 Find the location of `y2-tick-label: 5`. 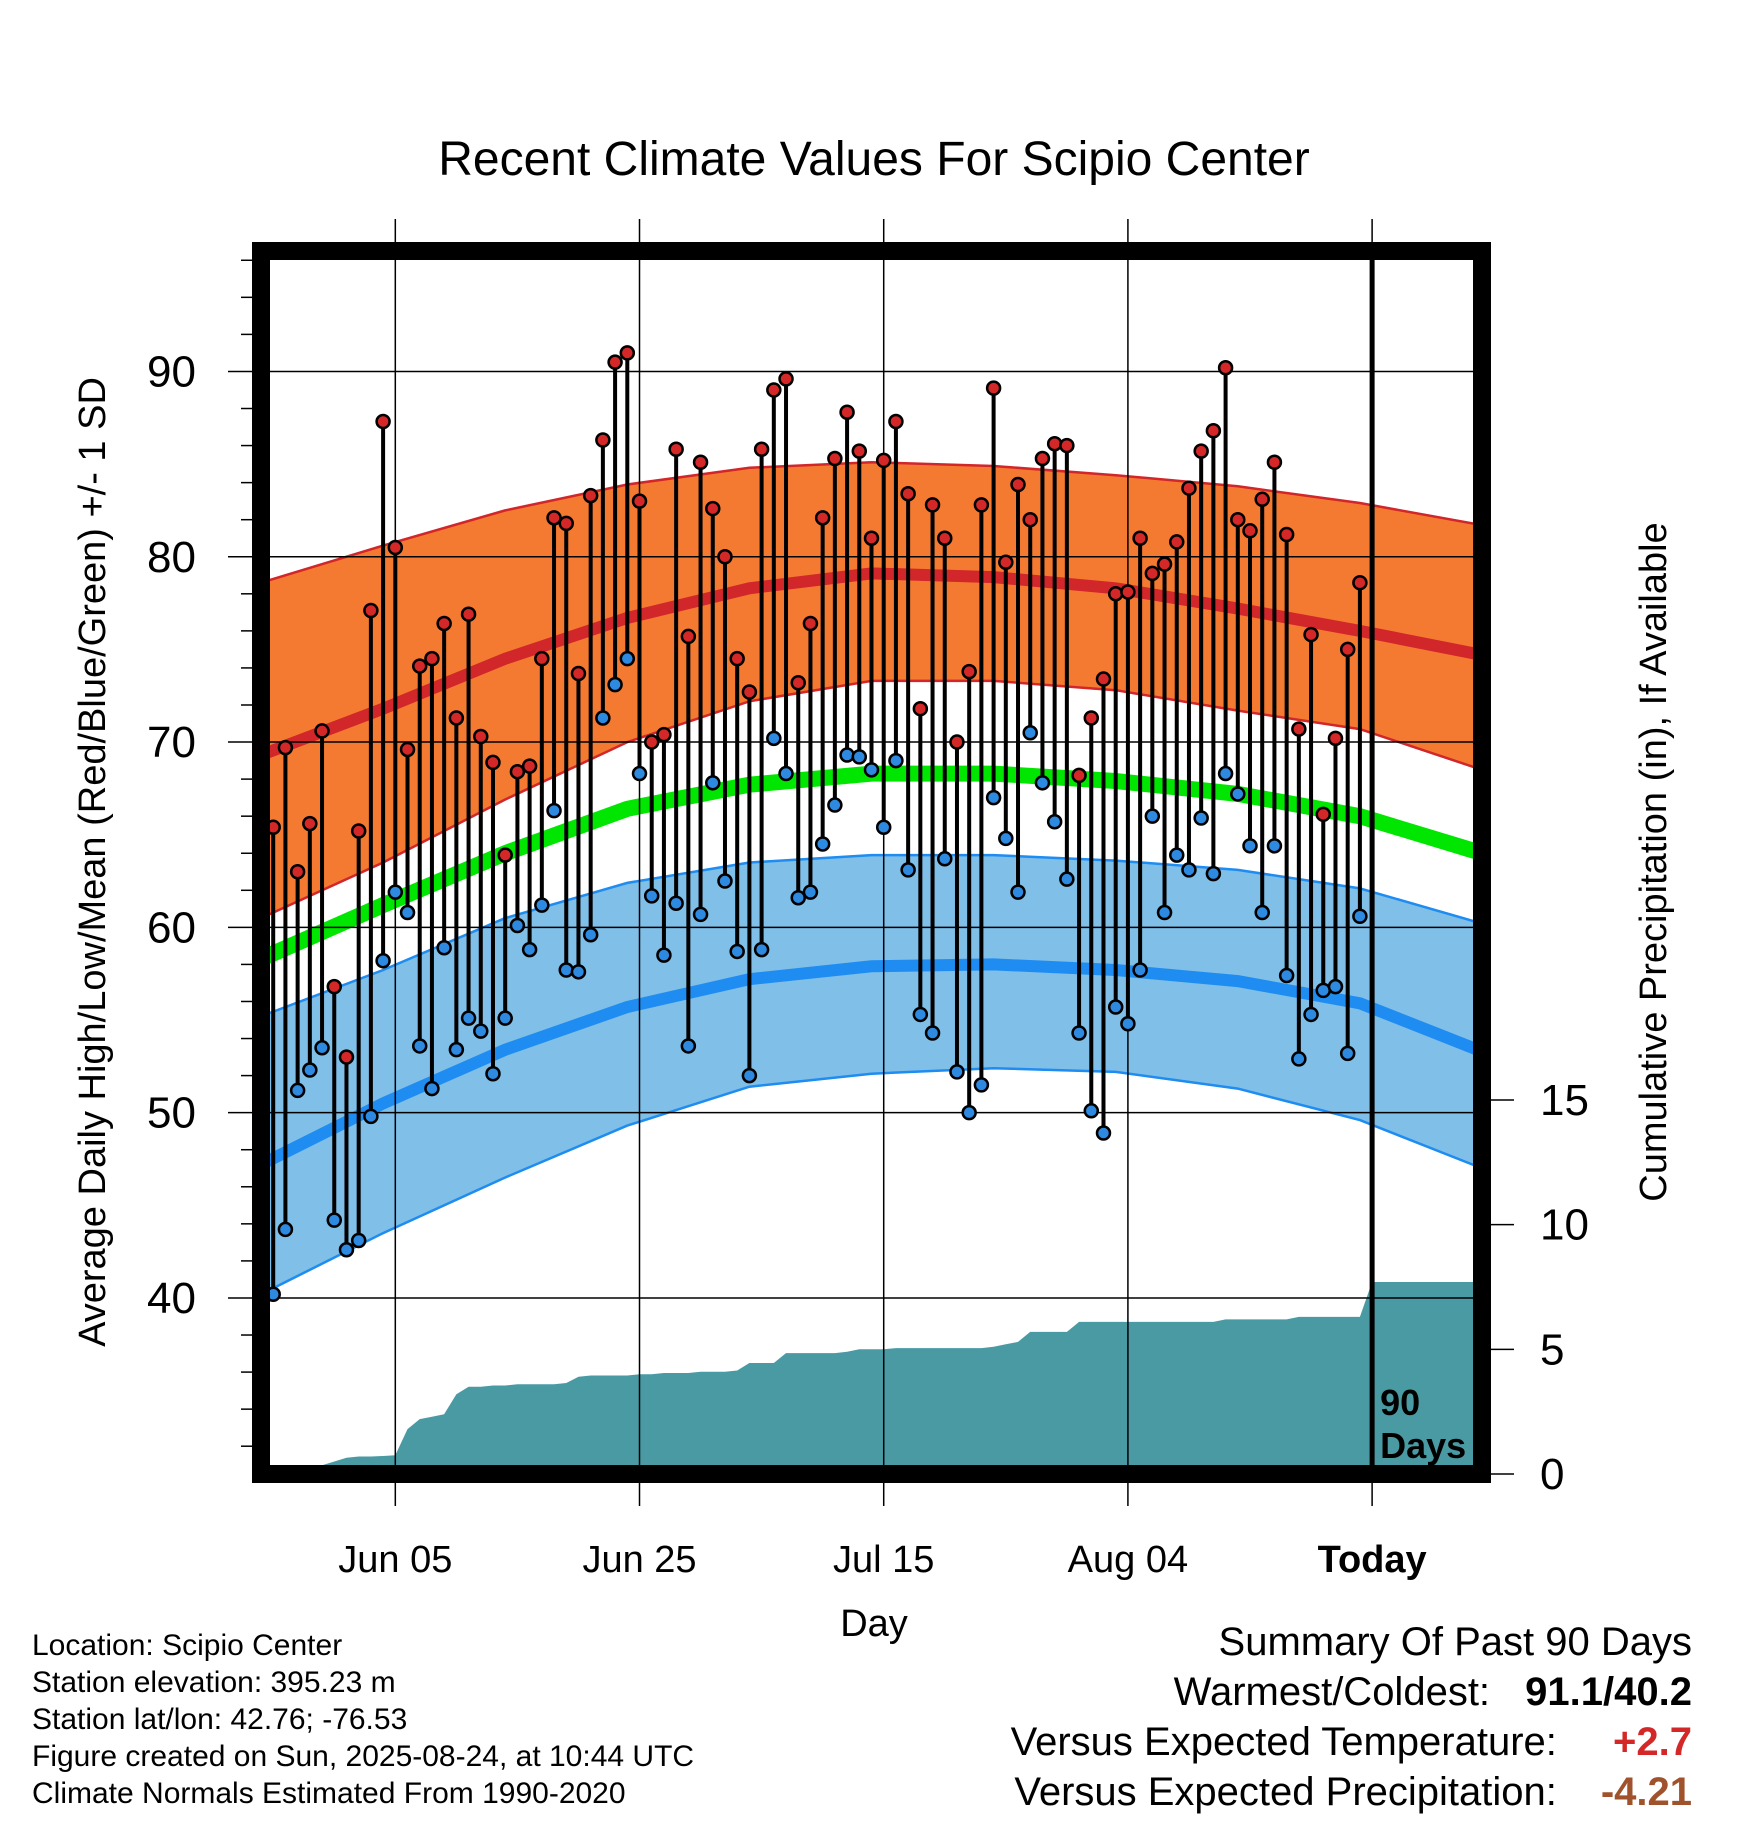

y2-tick-label: 5 is located at coordinates (1552, 1349).